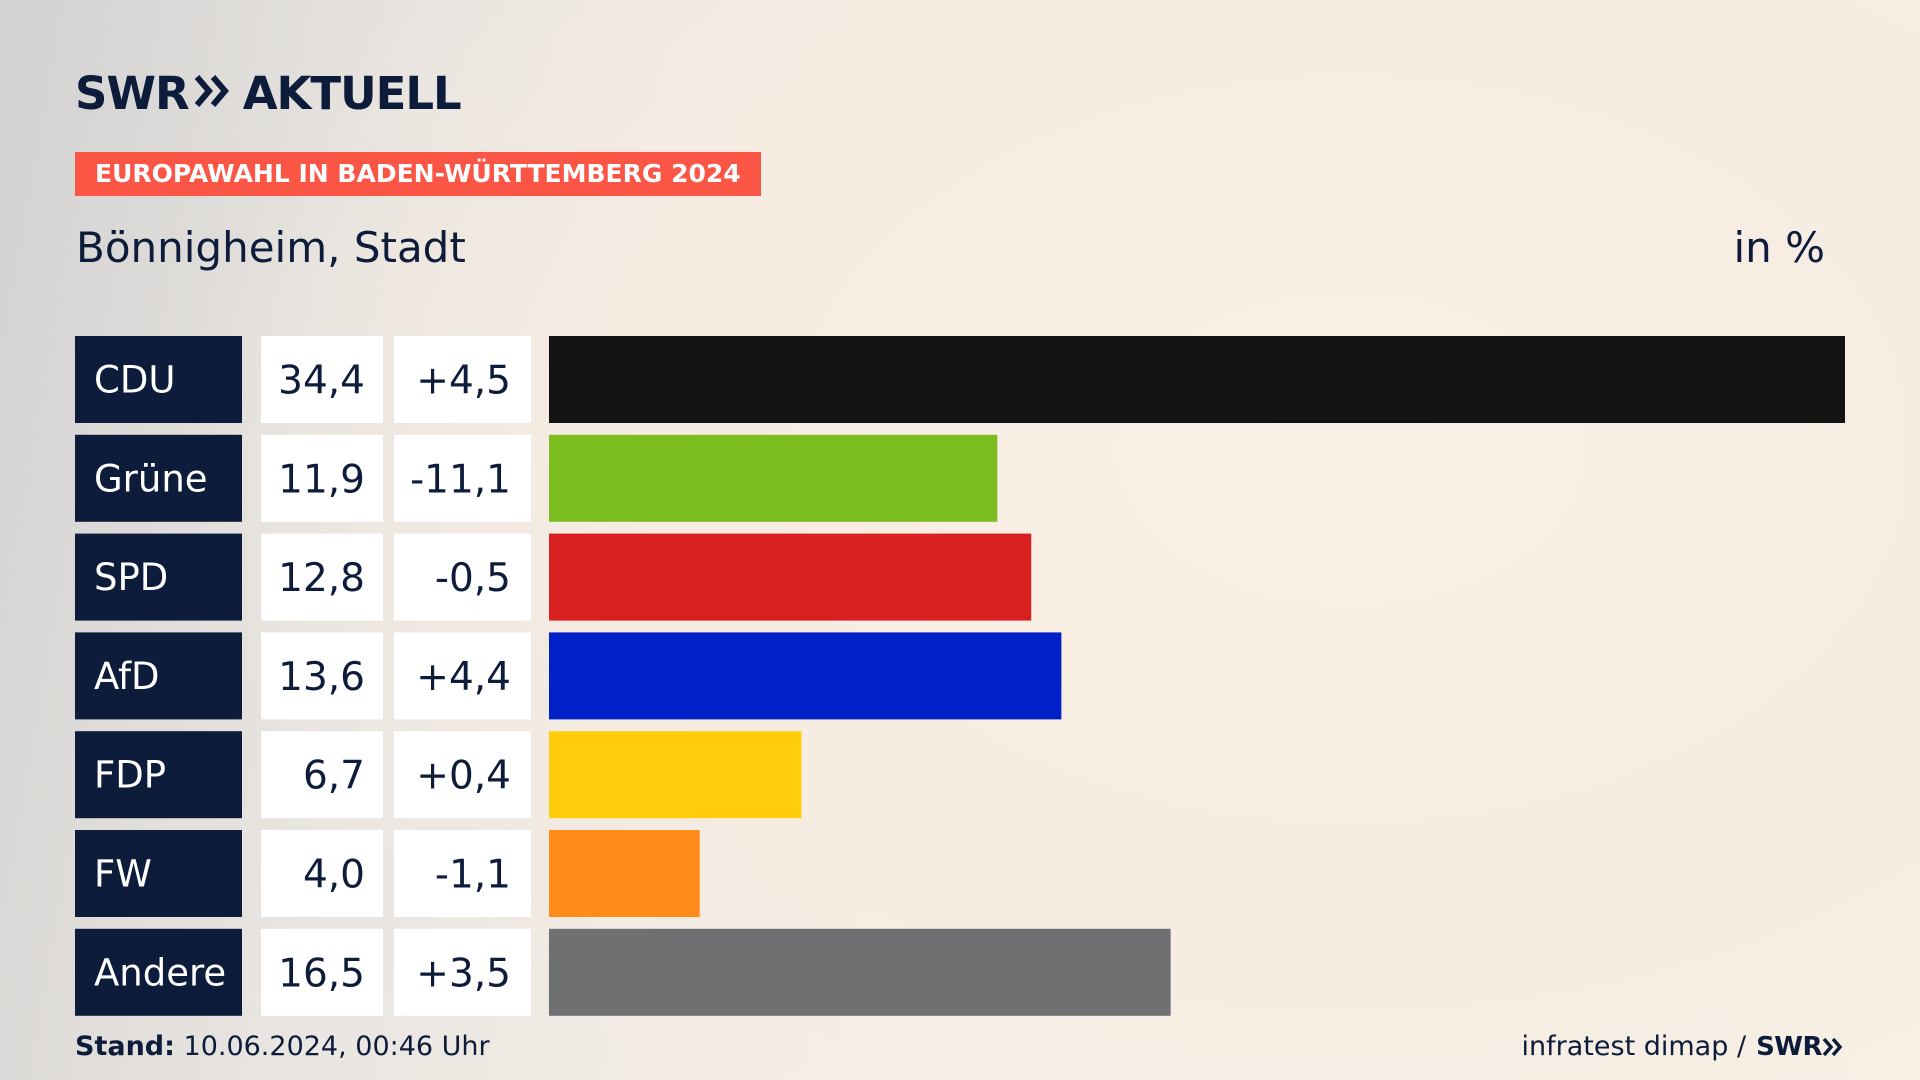 The image size is (1920, 1080). Describe the element at coordinates (1634, 1046) in the screenshot. I see `source-text: infratest dimap /` at that location.